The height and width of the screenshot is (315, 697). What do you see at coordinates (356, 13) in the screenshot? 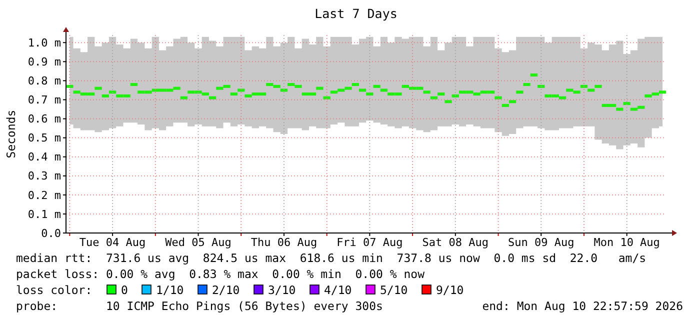
I see `chart-title: Last 7 Days` at bounding box center [356, 13].